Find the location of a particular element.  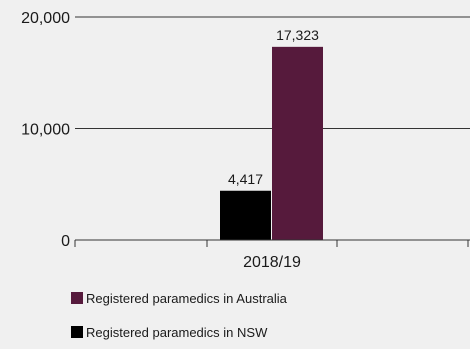

x-tick-label: 2018/19 is located at coordinates (272, 262).